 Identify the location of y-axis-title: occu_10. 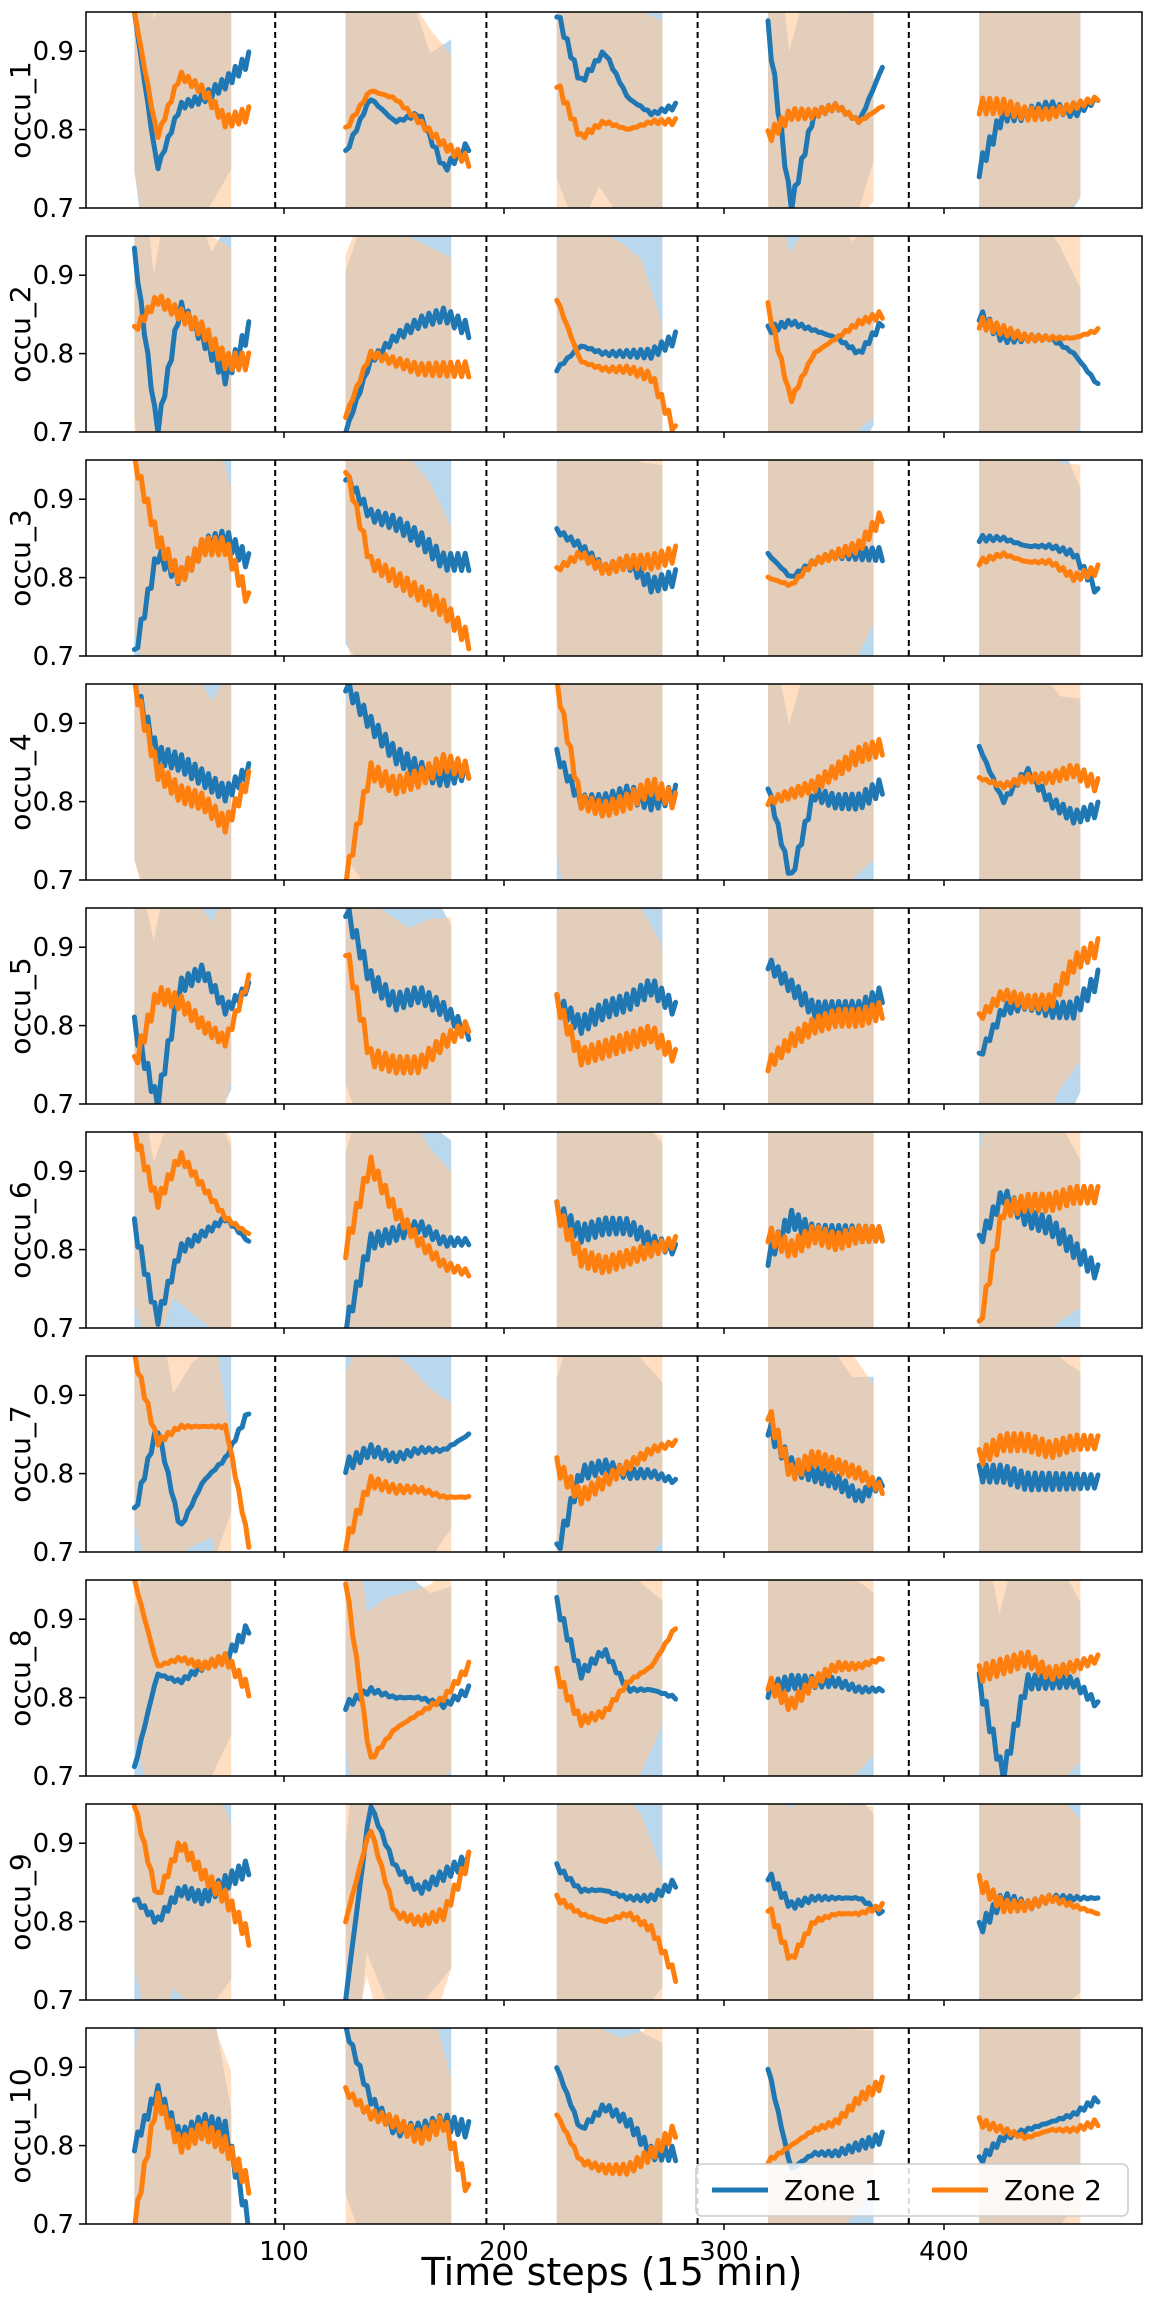
(20, 2125).